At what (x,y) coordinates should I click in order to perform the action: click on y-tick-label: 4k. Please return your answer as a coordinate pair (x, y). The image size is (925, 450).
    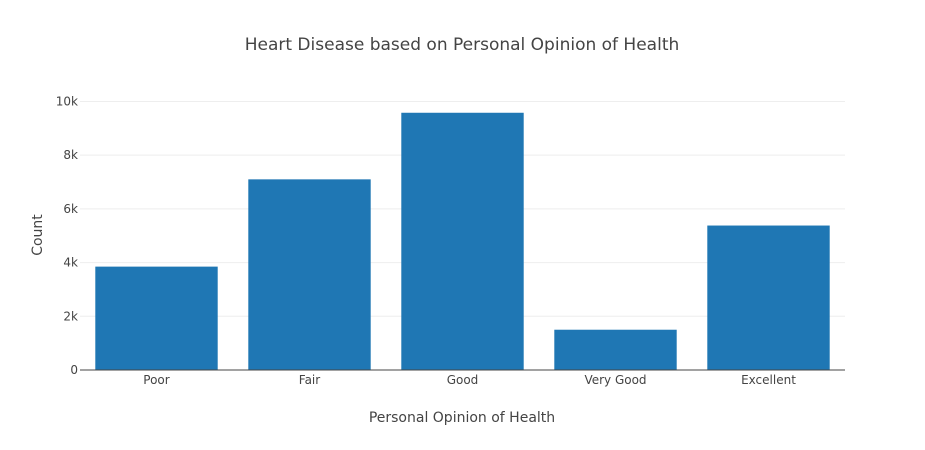
    Looking at the image, I should click on (70, 263).